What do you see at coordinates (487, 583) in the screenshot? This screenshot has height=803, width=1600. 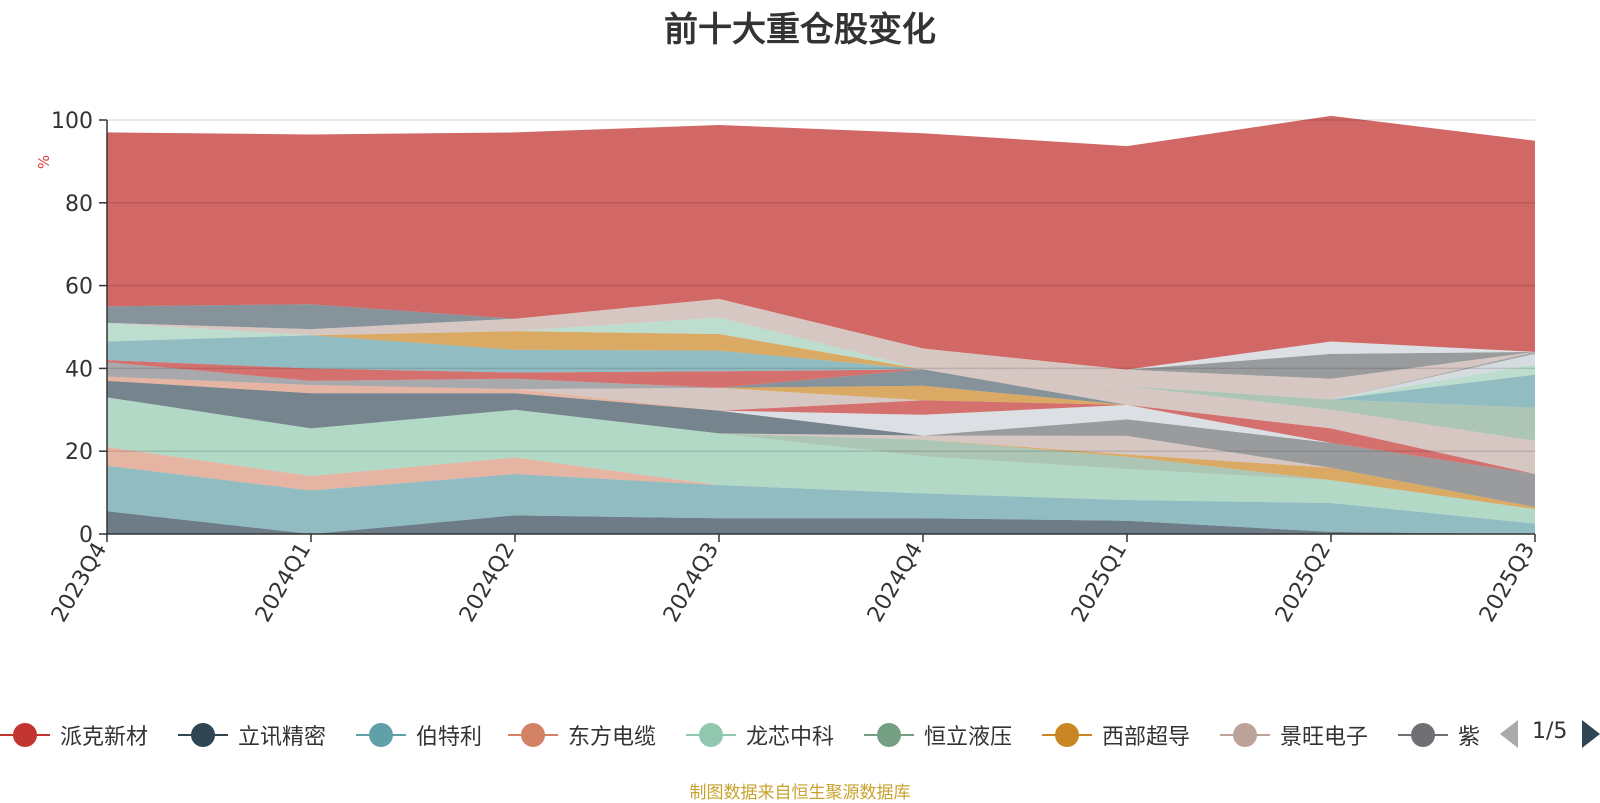 I see `x-tick-label: 2024Q2` at bounding box center [487, 583].